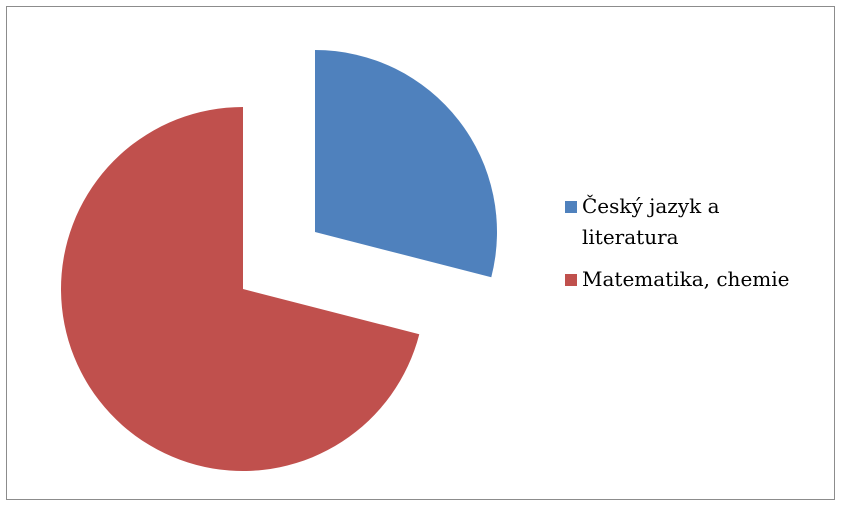  What do you see at coordinates (686, 279) in the screenshot?
I see `legend-label-matematika: Matematika, chemie` at bounding box center [686, 279].